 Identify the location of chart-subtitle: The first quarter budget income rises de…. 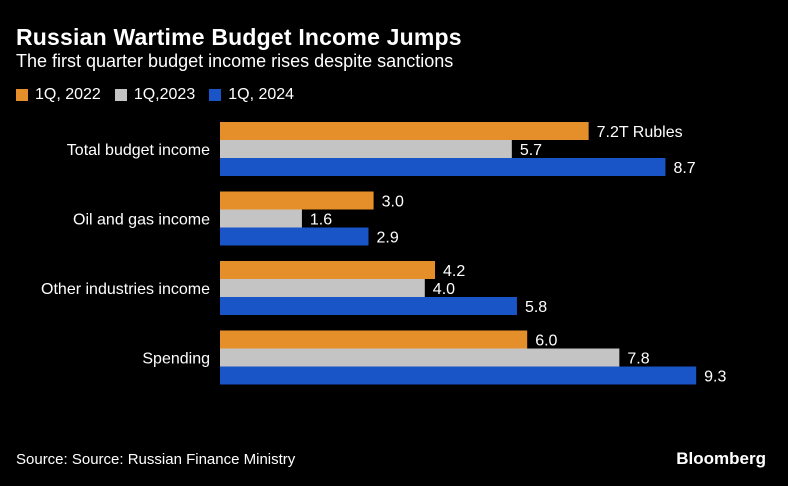
(235, 61).